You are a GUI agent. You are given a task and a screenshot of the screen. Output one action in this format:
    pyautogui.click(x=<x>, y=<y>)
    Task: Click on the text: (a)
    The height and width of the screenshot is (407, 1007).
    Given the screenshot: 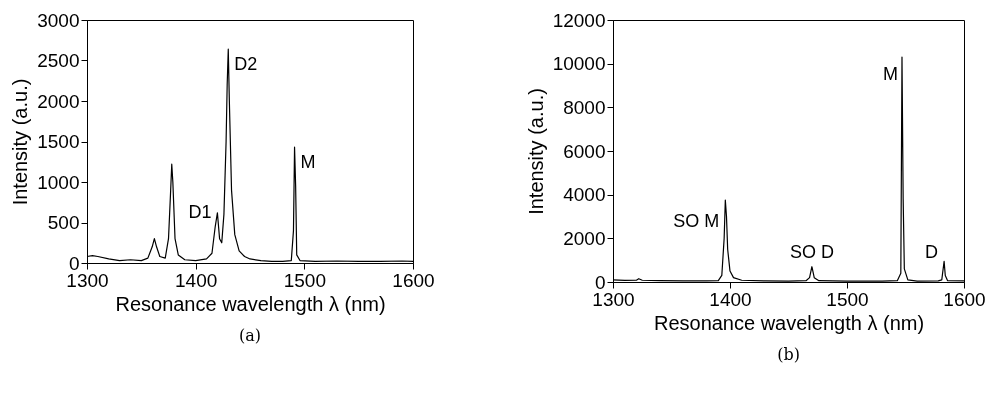 What is the action you would take?
    pyautogui.click(x=250, y=335)
    